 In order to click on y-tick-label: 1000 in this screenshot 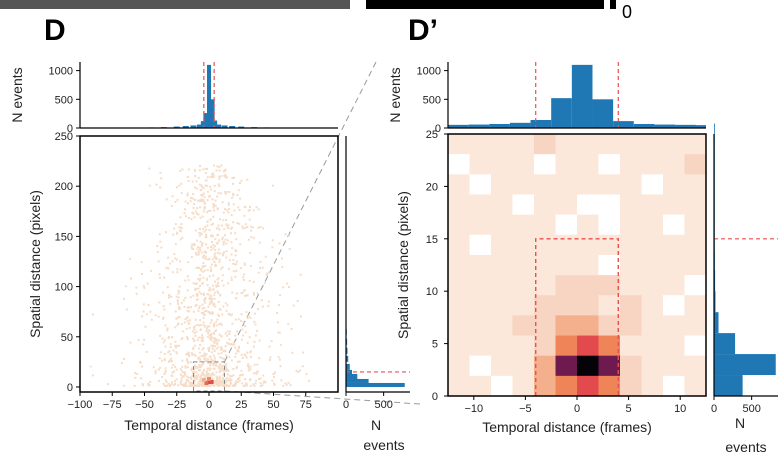, I will do `click(61, 72)`.